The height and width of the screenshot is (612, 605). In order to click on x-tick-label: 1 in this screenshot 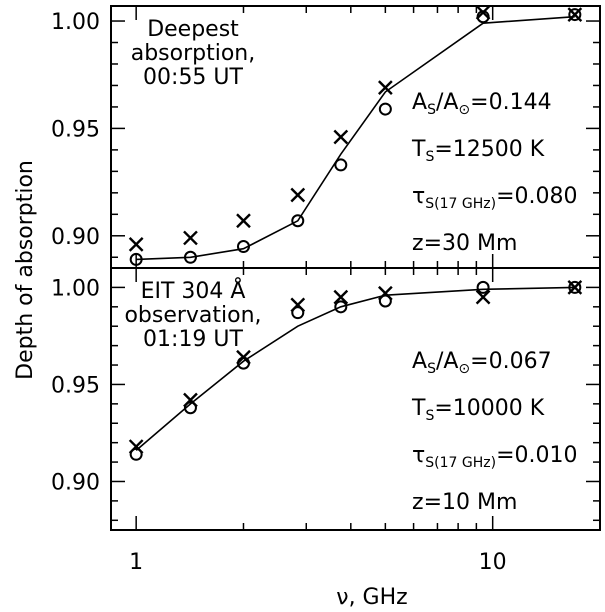, I will do `click(136, 562)`.